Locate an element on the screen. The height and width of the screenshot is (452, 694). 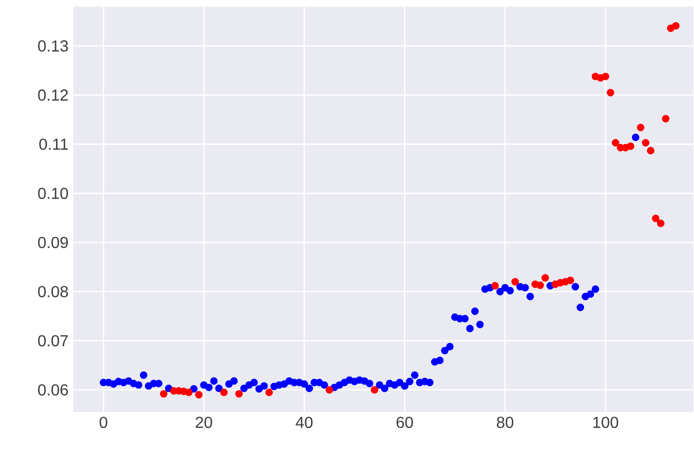
x-tick-label: 80 is located at coordinates (505, 422).